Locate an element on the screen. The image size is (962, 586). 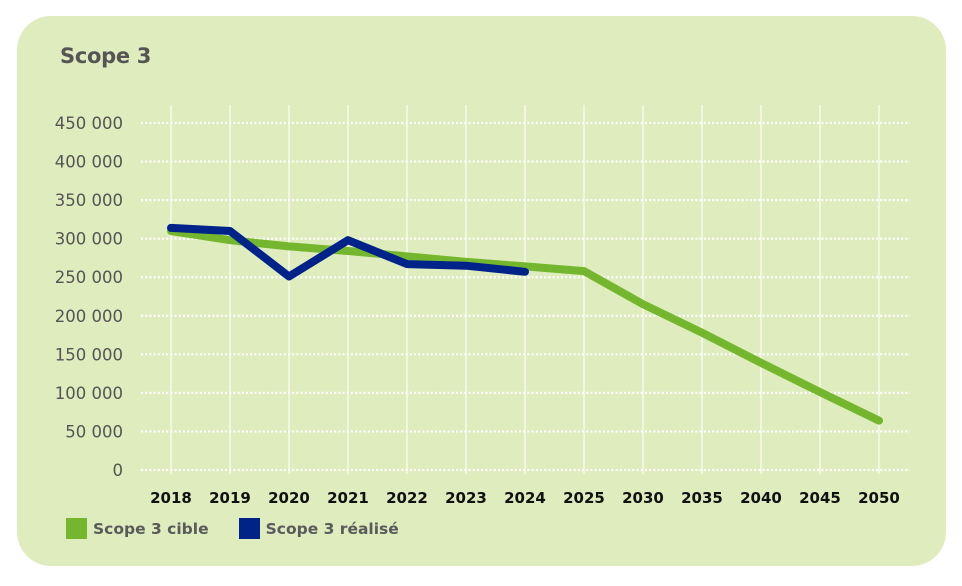
x-tick-label: 2025 is located at coordinates (584, 498).